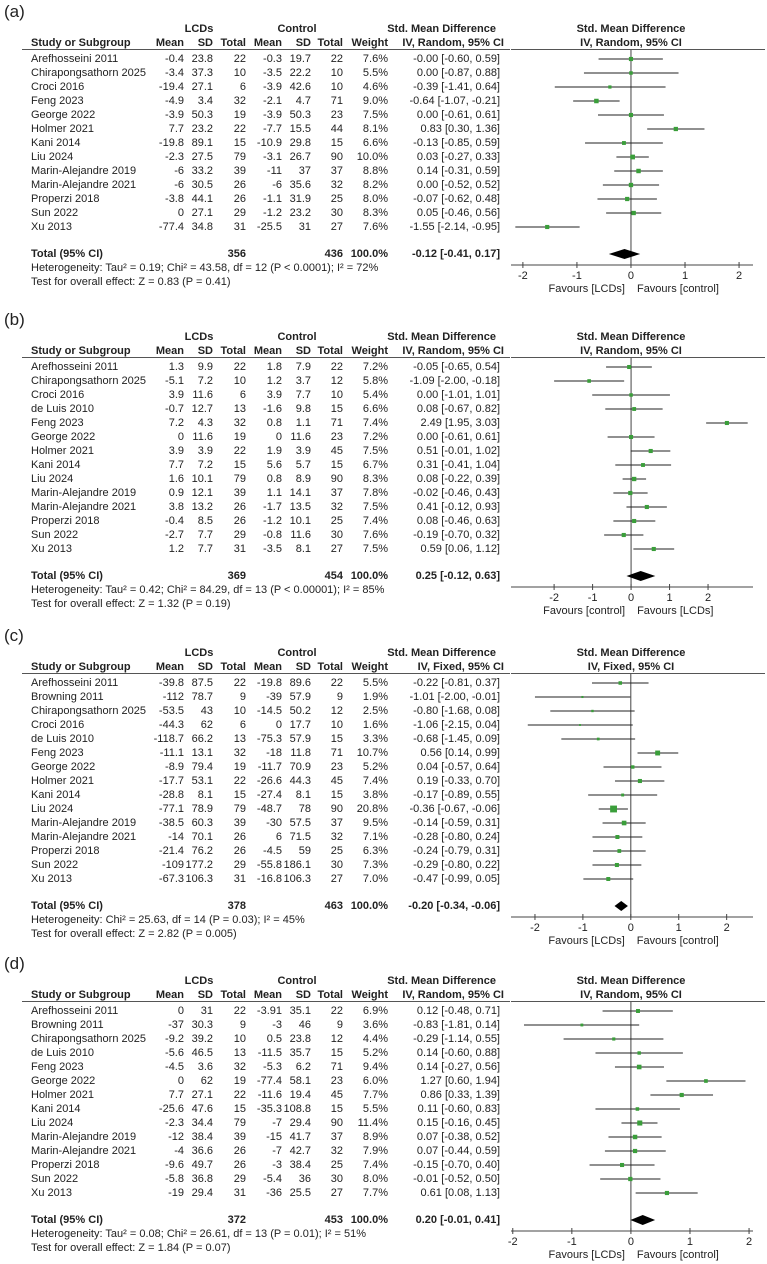 This screenshot has height=1264, width=767. What do you see at coordinates (726, 928) in the screenshot?
I see `x-tick-label: 2` at bounding box center [726, 928].